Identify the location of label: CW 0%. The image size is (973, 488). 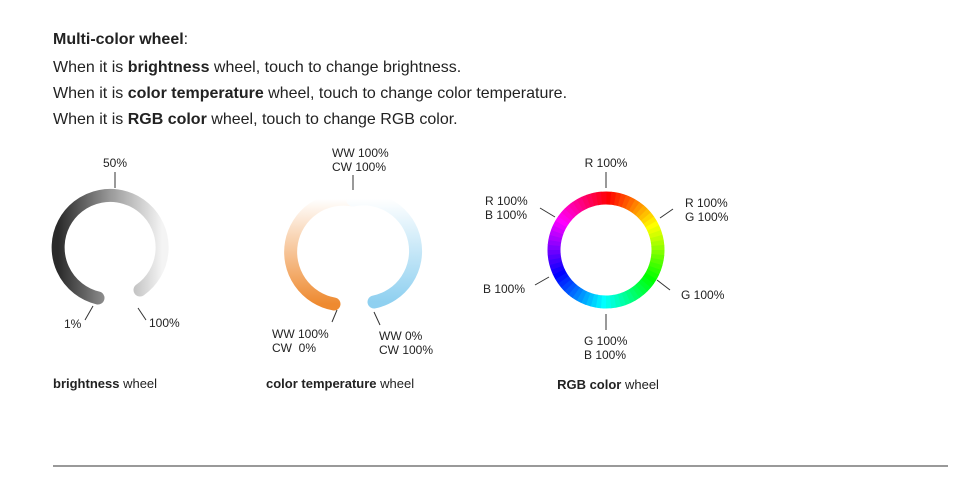
(294, 348).